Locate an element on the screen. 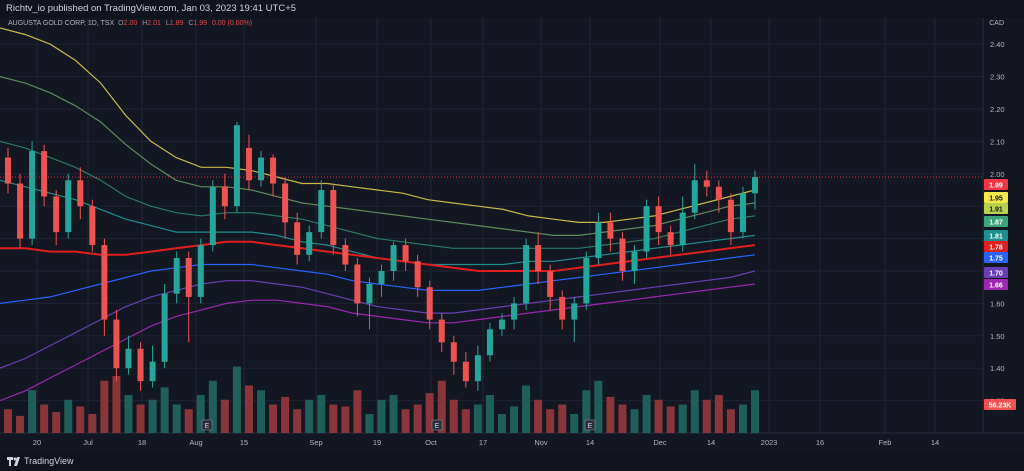 Image resolution: width=1024 pixels, height=471 pixels. x-tick-label: Feb is located at coordinates (885, 442).